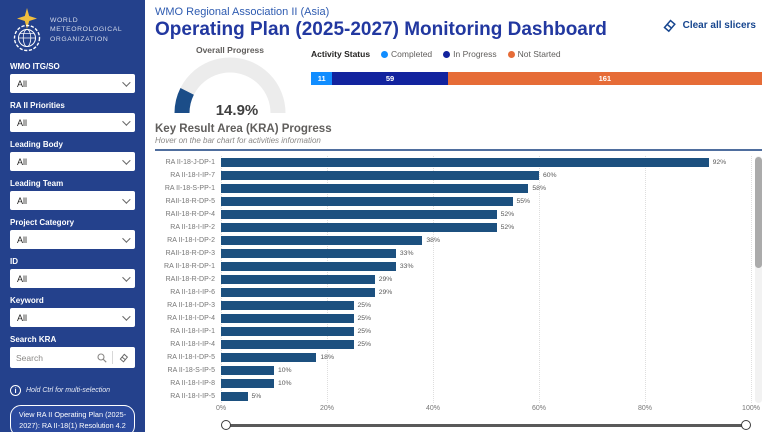  I want to click on kra-category-label: RA II-18-I-DP-4, so click(191, 318).